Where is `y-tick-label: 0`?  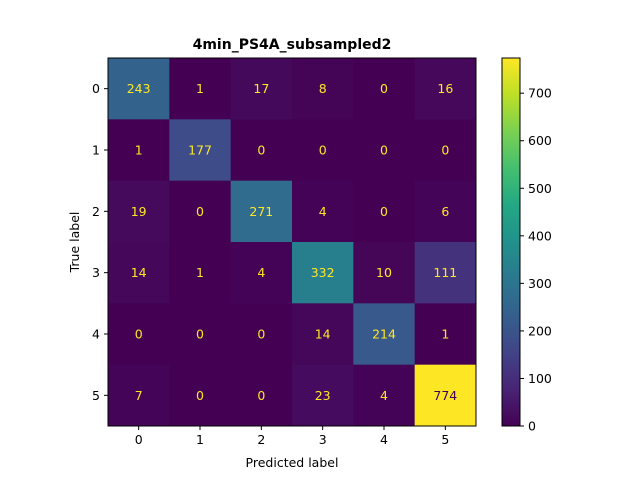
y-tick-label: 0 is located at coordinates (96, 88).